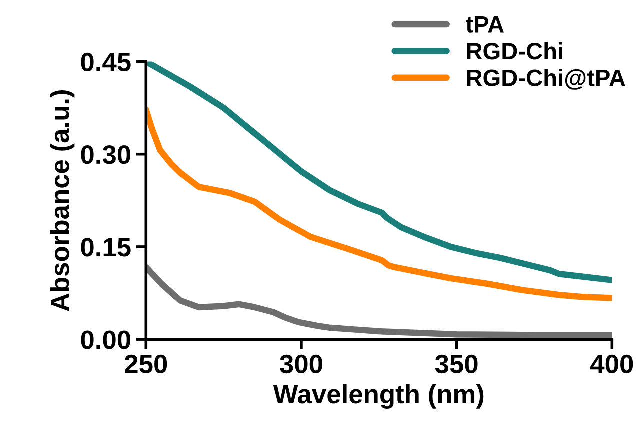 The width and height of the screenshot is (641, 441). Describe the element at coordinates (105, 154) in the screenshot. I see `y-tick-label: 0.30` at that location.